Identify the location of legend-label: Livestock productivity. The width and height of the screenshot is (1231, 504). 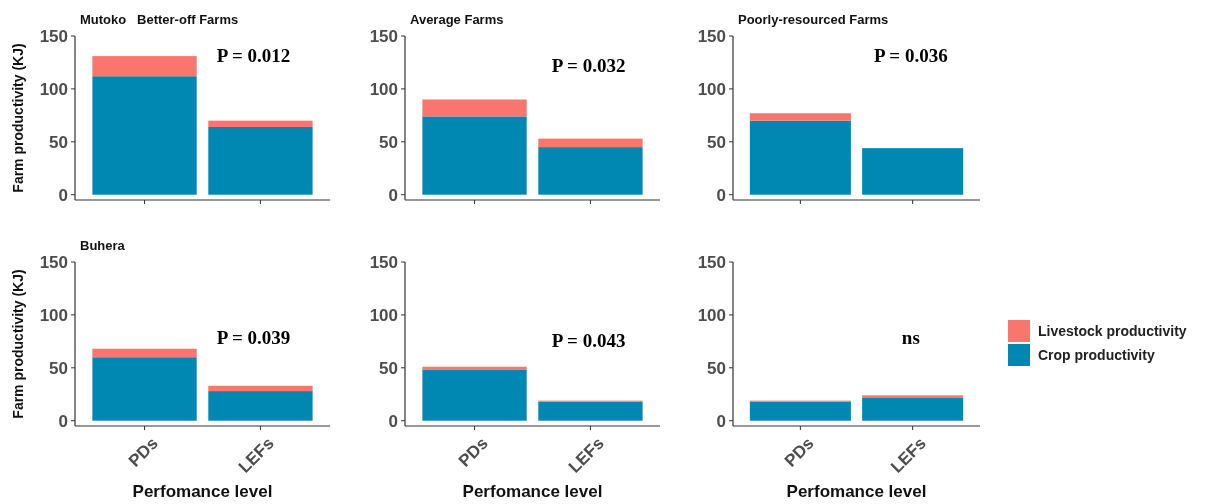
(1112, 330).